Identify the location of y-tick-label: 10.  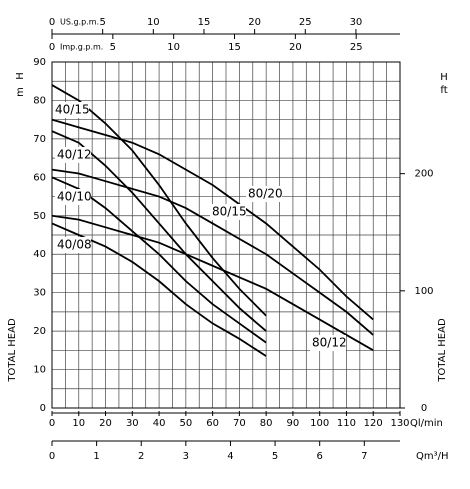
(39, 370).